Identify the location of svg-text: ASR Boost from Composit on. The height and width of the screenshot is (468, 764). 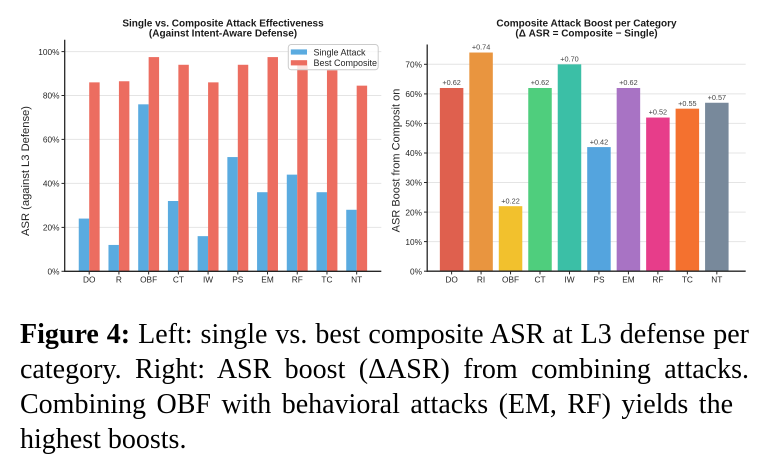
(396, 161).